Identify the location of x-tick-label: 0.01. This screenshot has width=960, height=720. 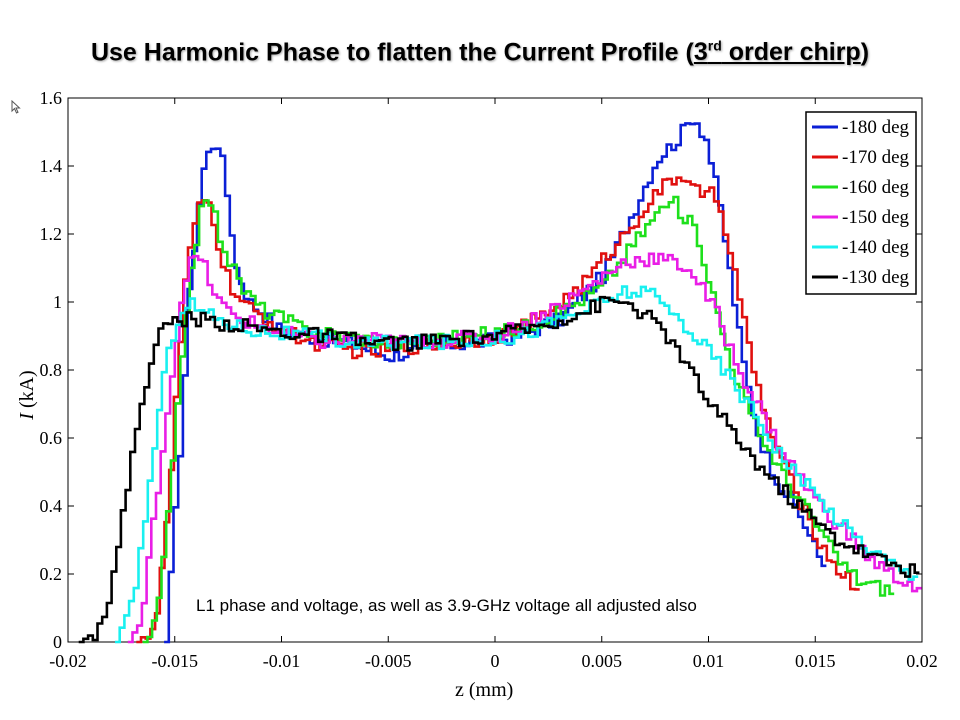
(709, 661).